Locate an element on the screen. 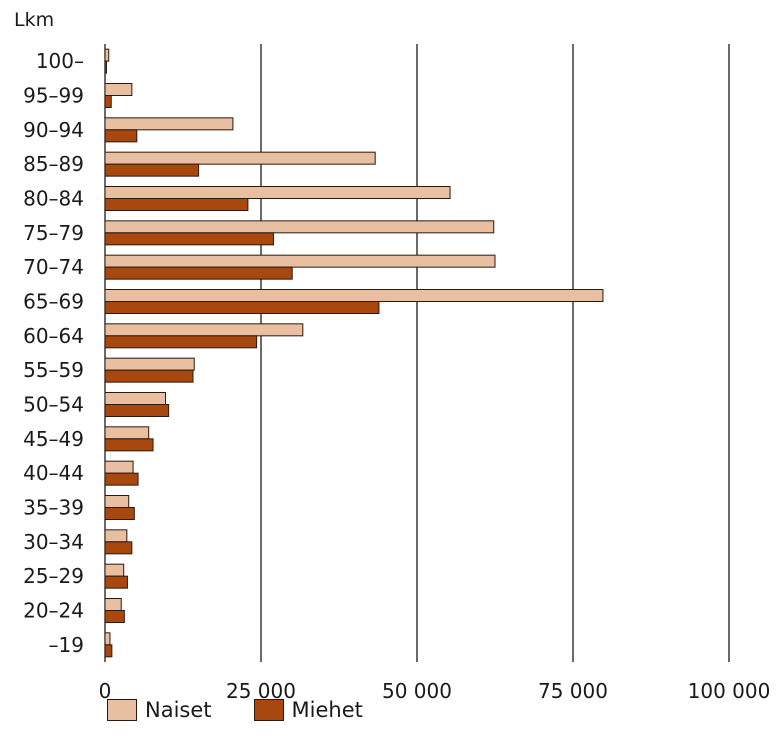 The image size is (779, 751). y-tick-label: 55–59 is located at coordinates (53, 370).